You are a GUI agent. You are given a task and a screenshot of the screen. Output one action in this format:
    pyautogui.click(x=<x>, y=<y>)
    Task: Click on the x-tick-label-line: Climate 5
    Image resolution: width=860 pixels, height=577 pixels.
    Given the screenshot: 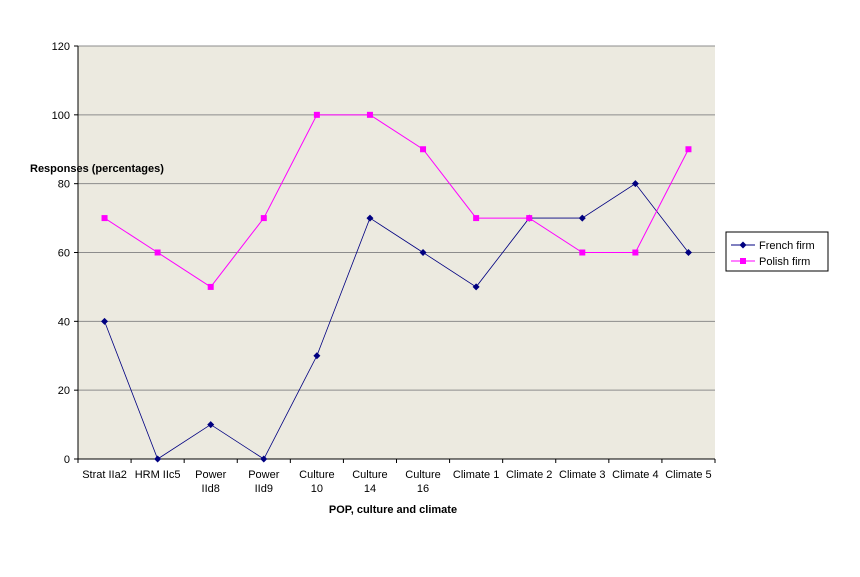 What is the action you would take?
    pyautogui.click(x=688, y=475)
    